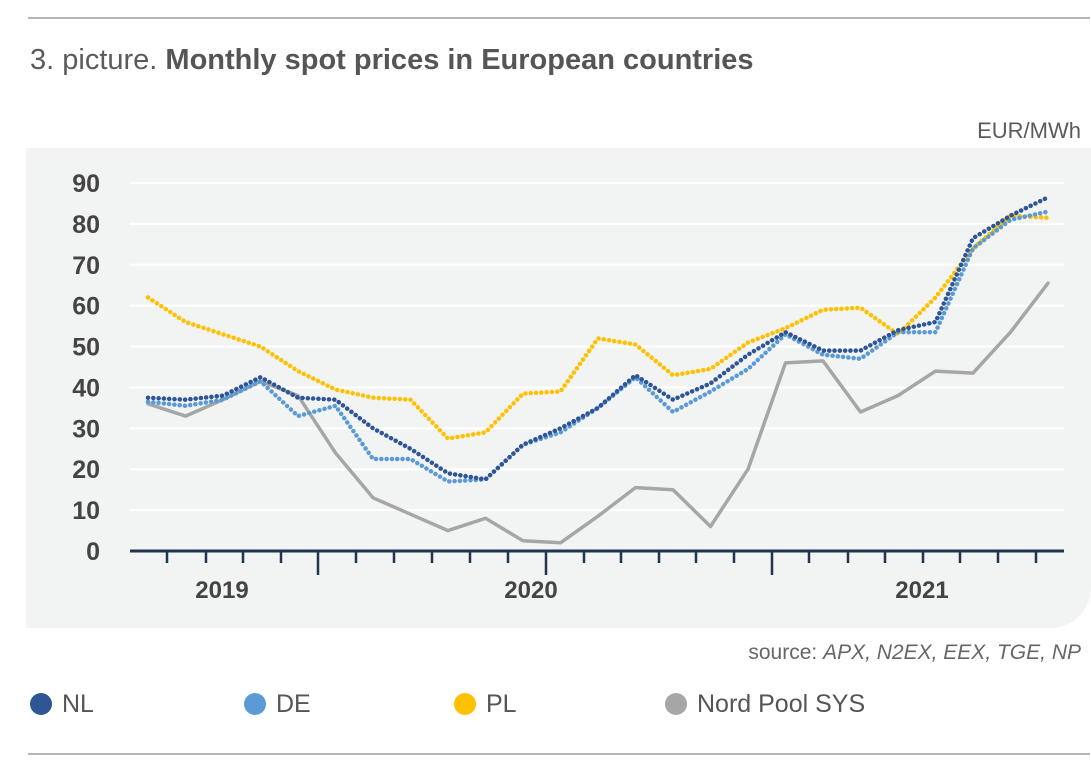  What do you see at coordinates (86, 225) in the screenshot?
I see `y-tick-label: 80` at bounding box center [86, 225].